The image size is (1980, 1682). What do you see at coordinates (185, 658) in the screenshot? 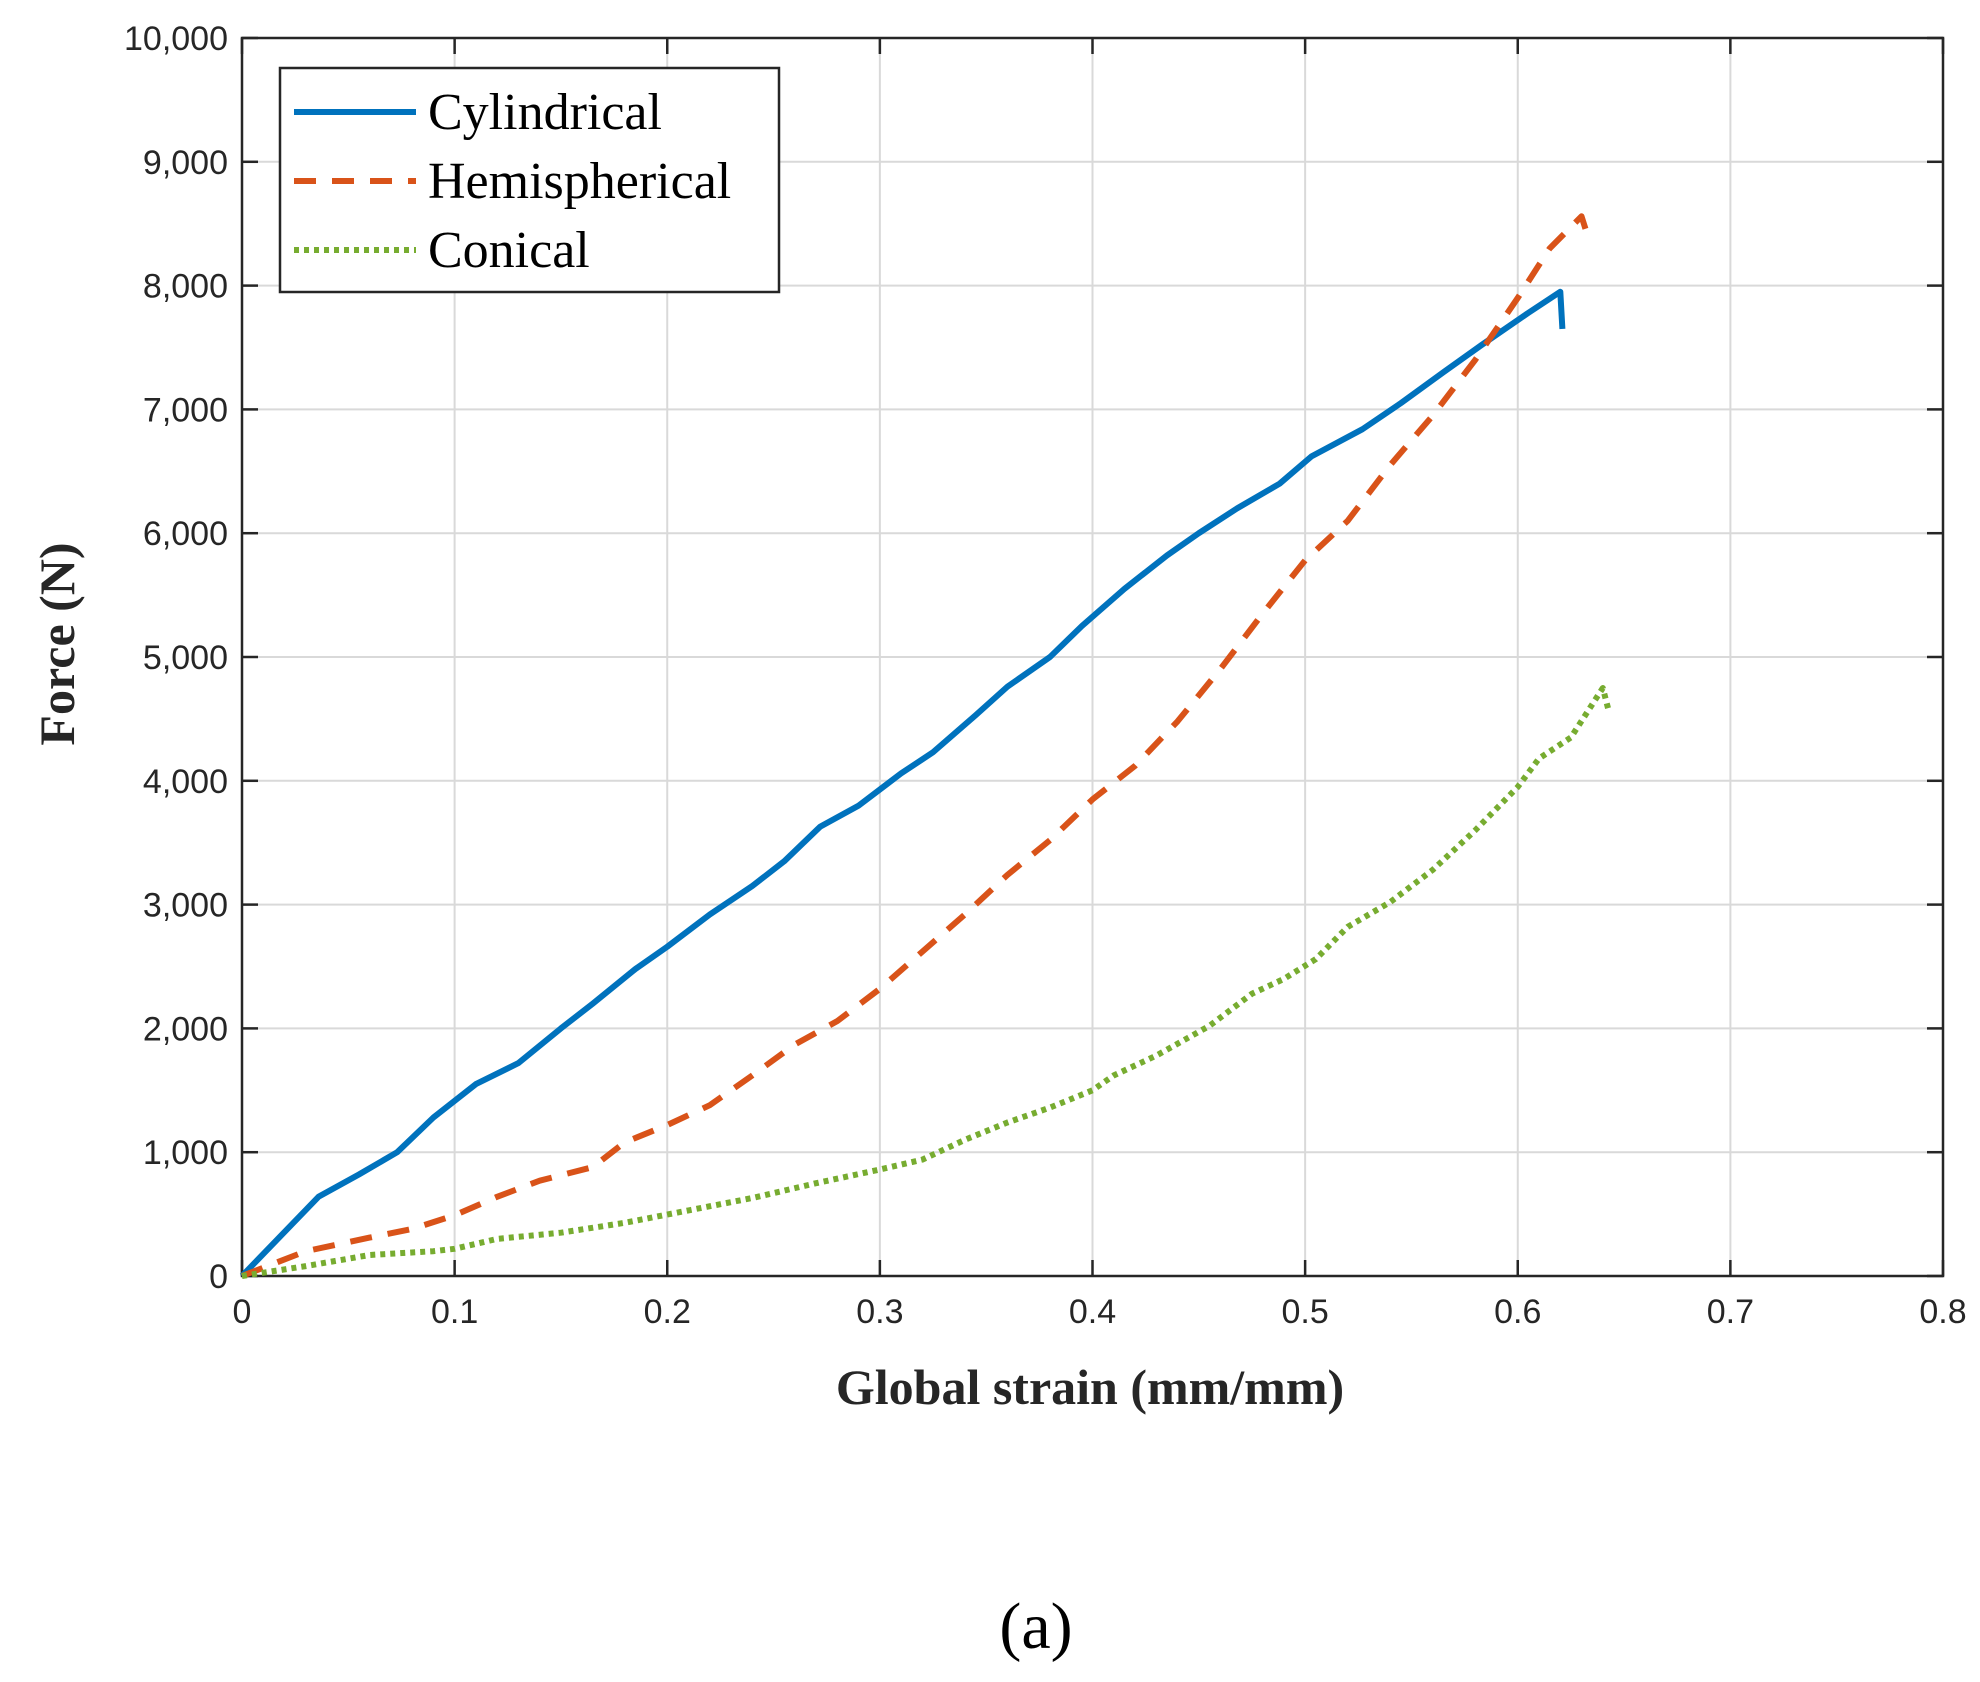
I see `y-tick-label: 5,000` at bounding box center [185, 658].